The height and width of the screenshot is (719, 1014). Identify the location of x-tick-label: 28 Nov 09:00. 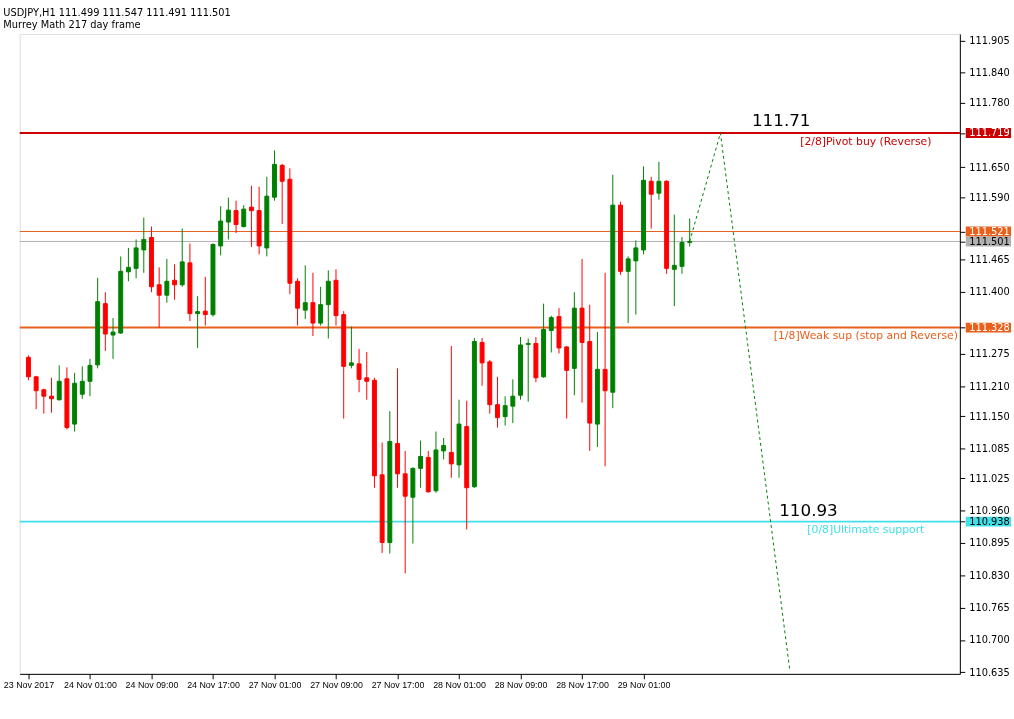
(521, 685).